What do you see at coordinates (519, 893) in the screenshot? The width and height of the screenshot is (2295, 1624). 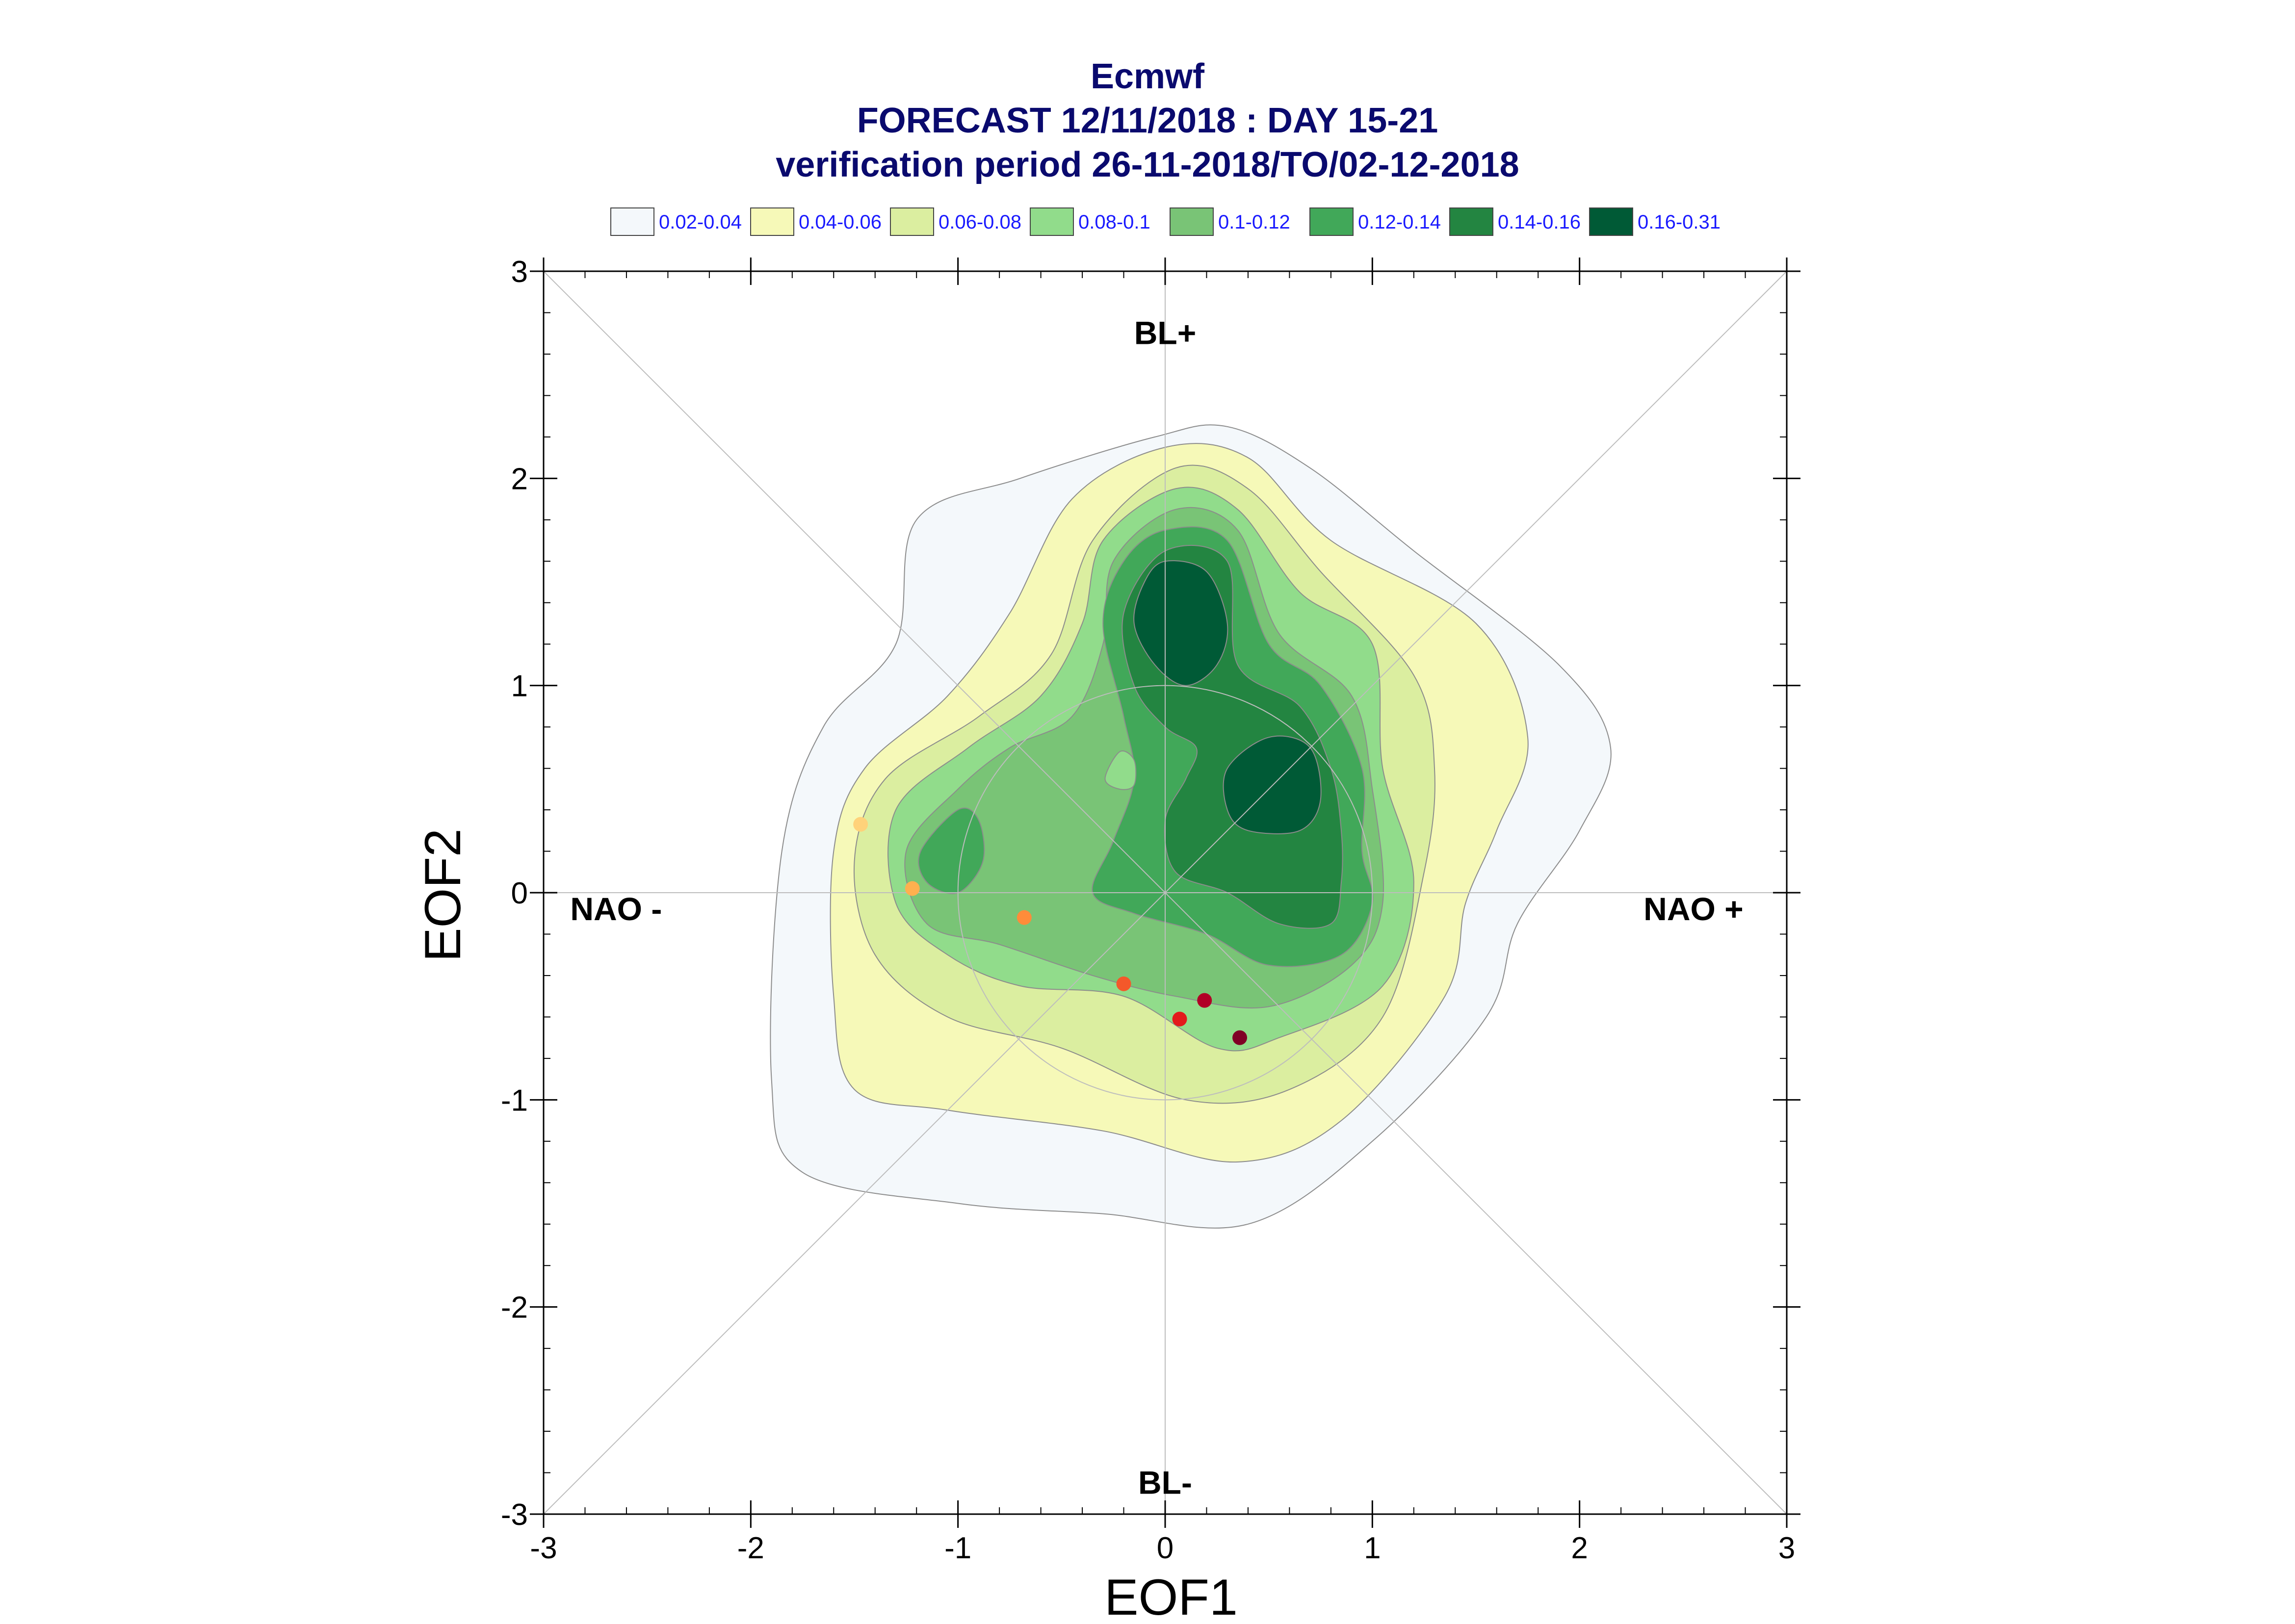 I see `y-tick-label: 0` at bounding box center [519, 893].